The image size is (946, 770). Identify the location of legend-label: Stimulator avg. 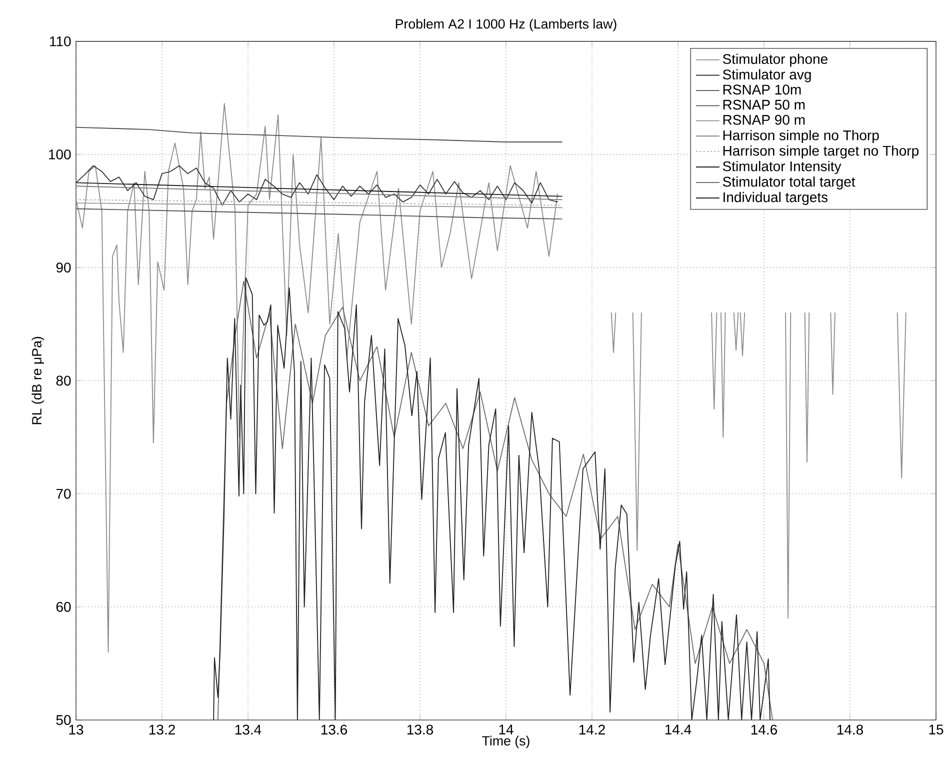
(766, 75).